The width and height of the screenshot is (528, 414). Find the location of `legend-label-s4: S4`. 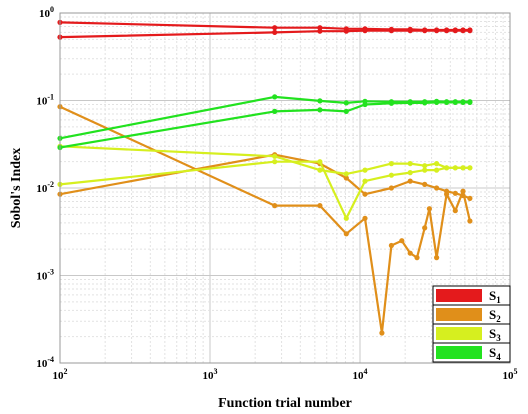

legend-label-s4: S4 is located at coordinates (495, 353).